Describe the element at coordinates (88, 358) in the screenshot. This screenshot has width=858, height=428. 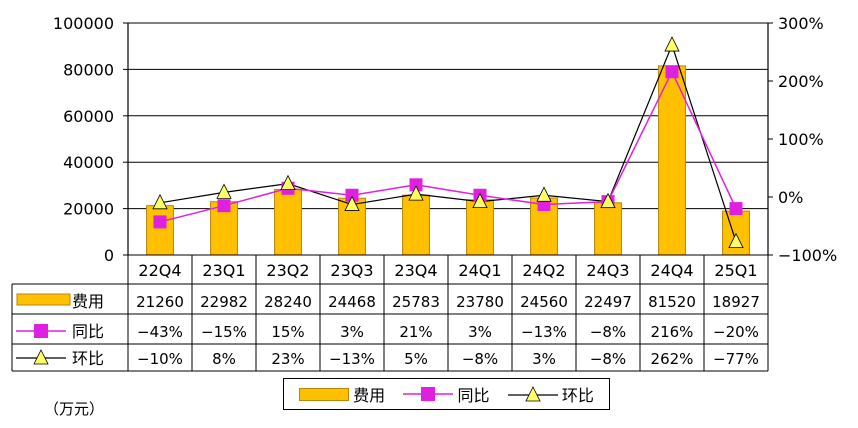
I see `table-row-header: 环比` at that location.